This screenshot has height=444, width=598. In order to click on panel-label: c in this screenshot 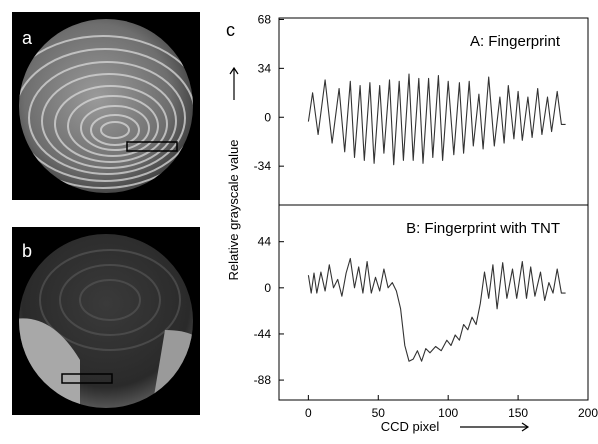, I will do `click(230, 30)`.